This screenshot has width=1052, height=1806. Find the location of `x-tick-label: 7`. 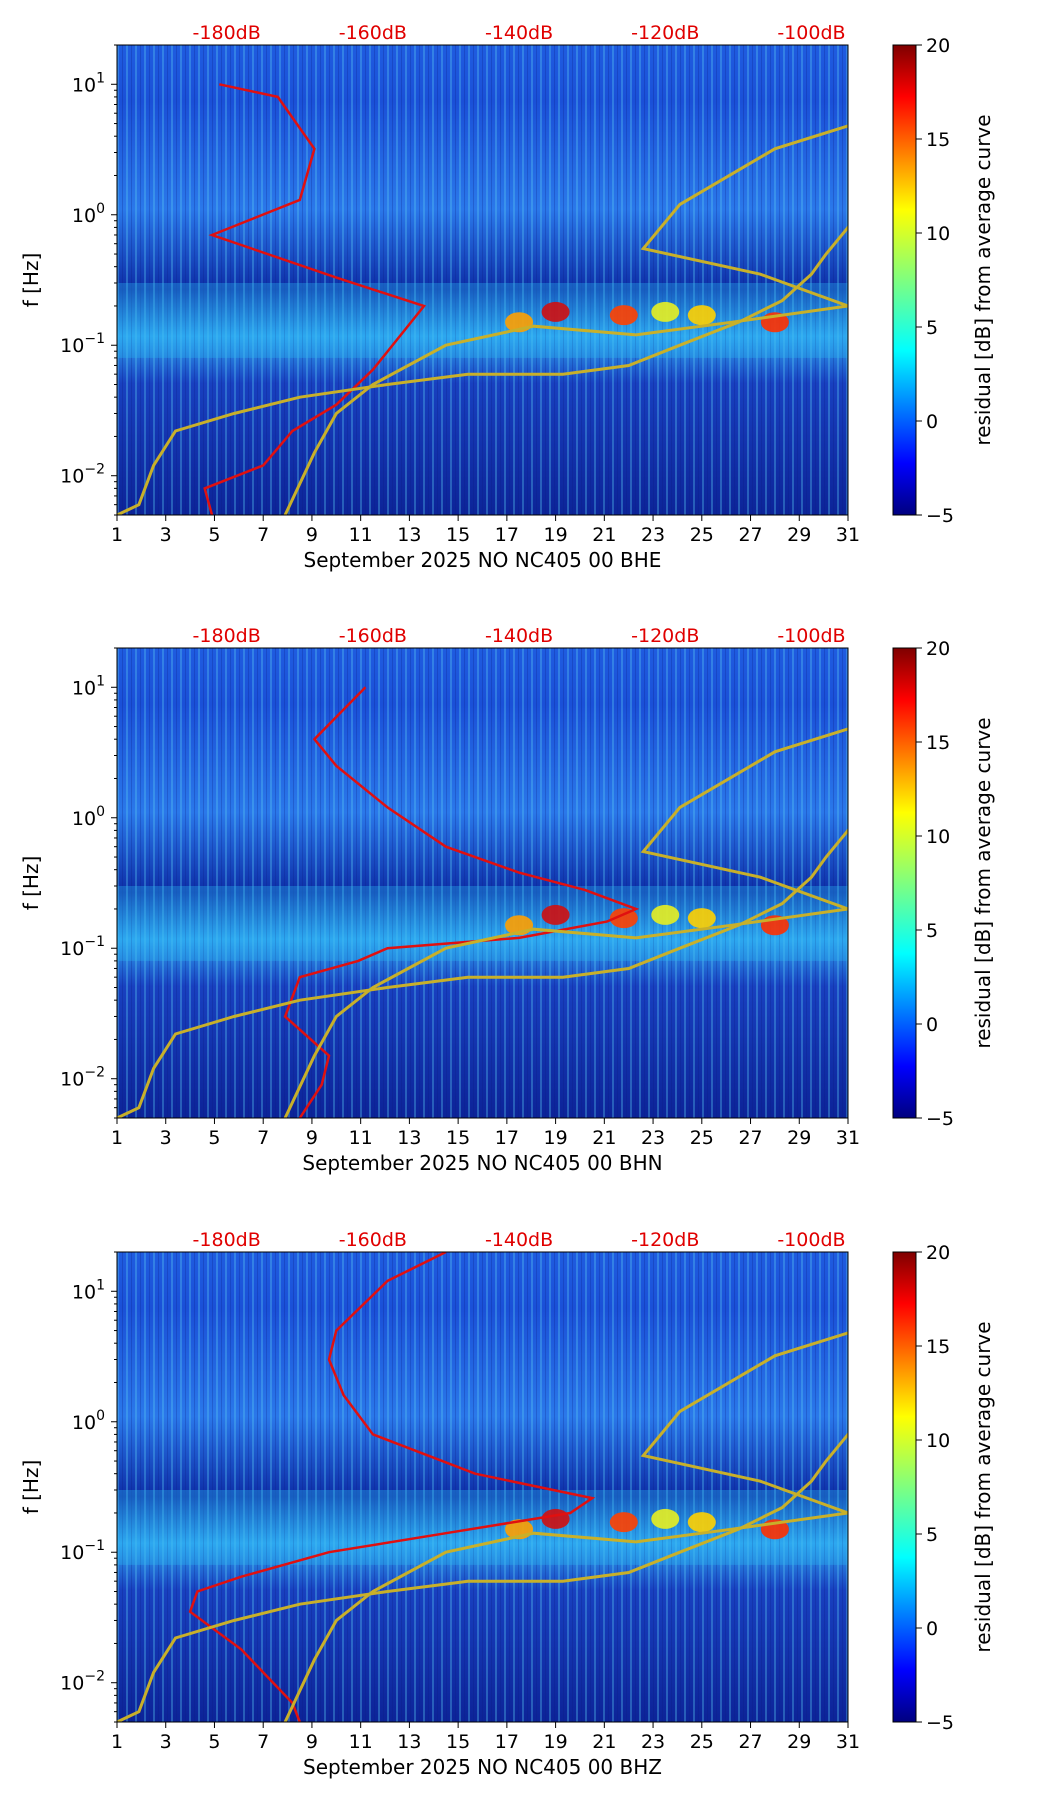

x-tick-label: 7 is located at coordinates (263, 535).